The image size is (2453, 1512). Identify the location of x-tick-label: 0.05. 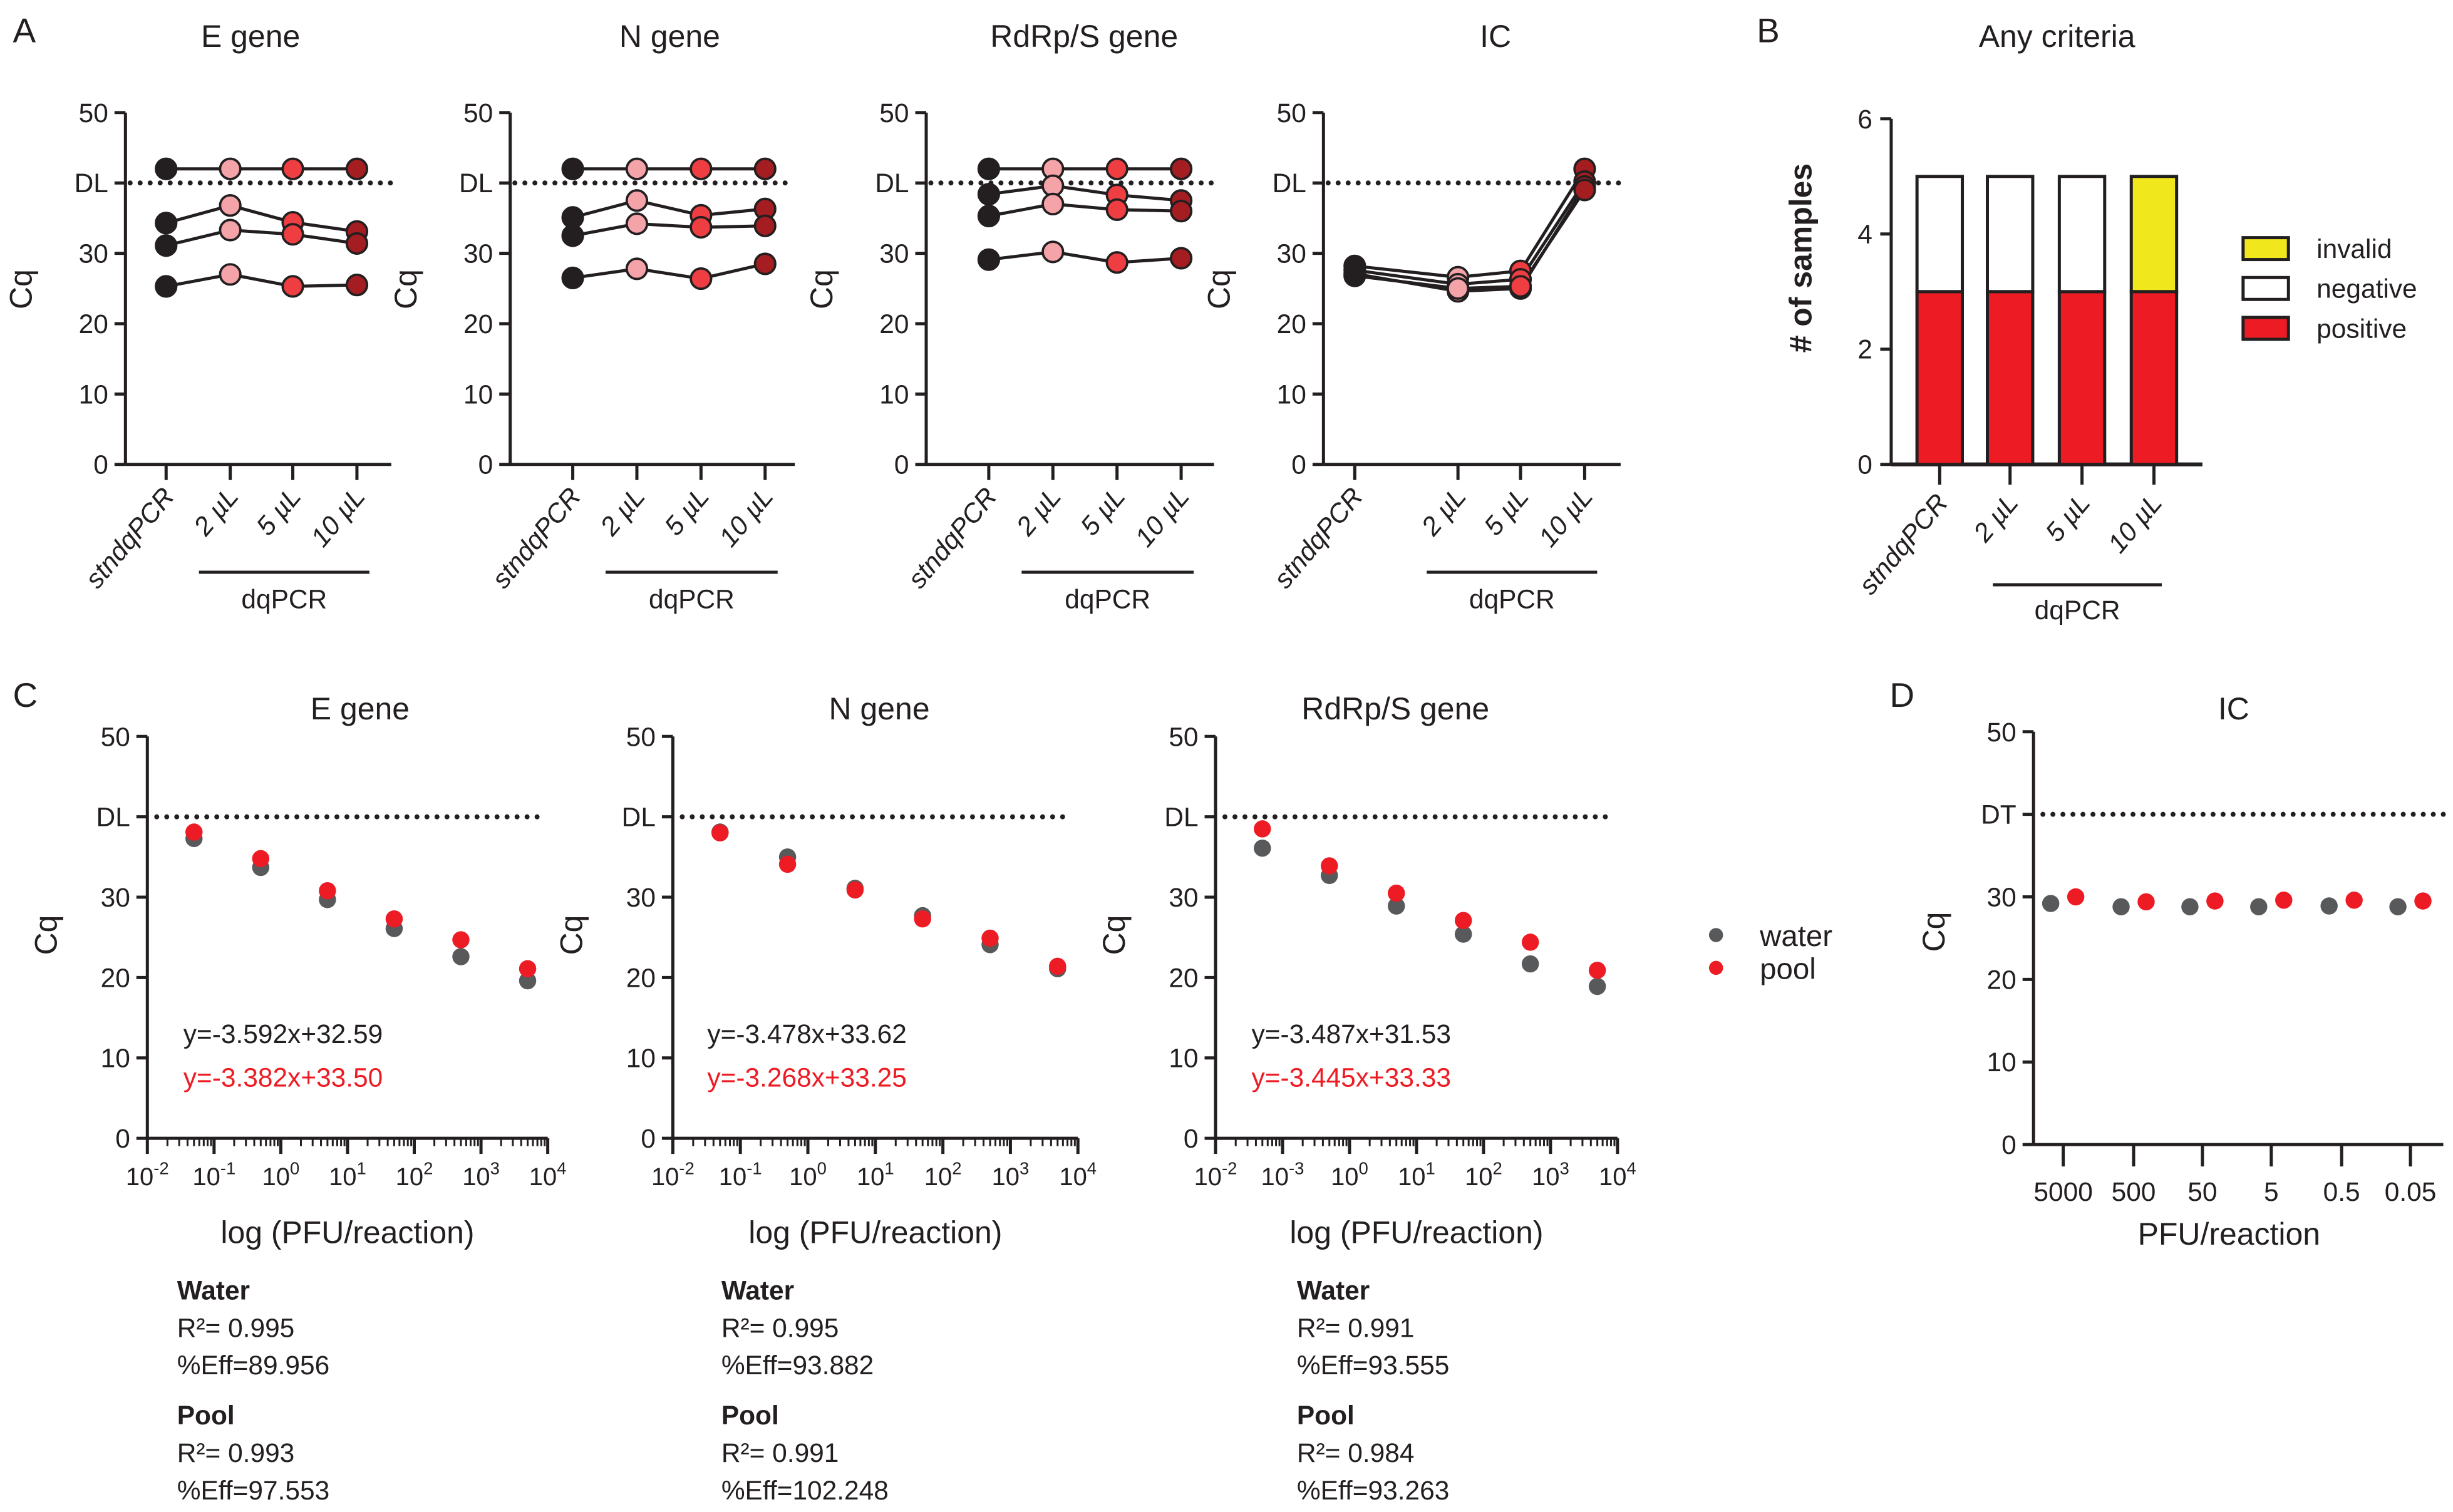
(2411, 1192).